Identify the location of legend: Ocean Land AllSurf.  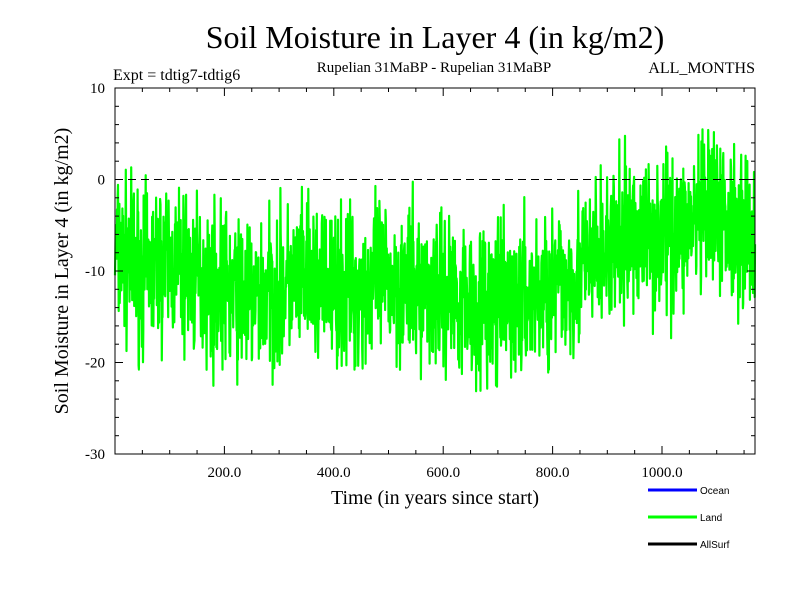
(689, 518).